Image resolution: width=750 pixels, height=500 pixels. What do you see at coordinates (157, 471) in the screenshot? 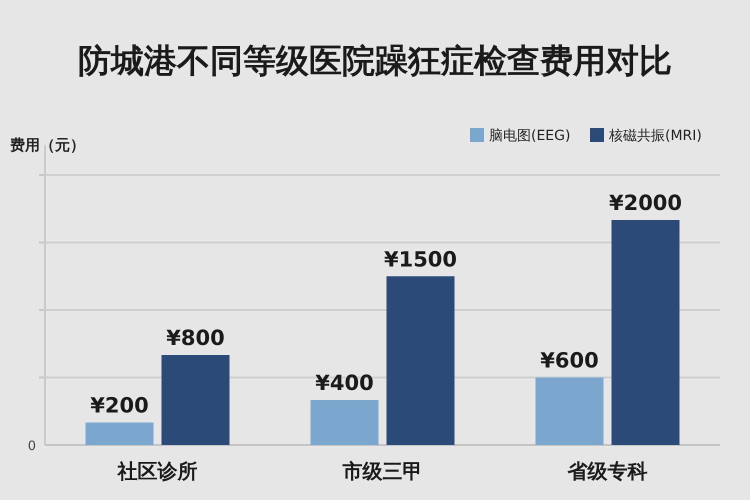
I see `x-tick-label: 社区诊所` at bounding box center [157, 471].